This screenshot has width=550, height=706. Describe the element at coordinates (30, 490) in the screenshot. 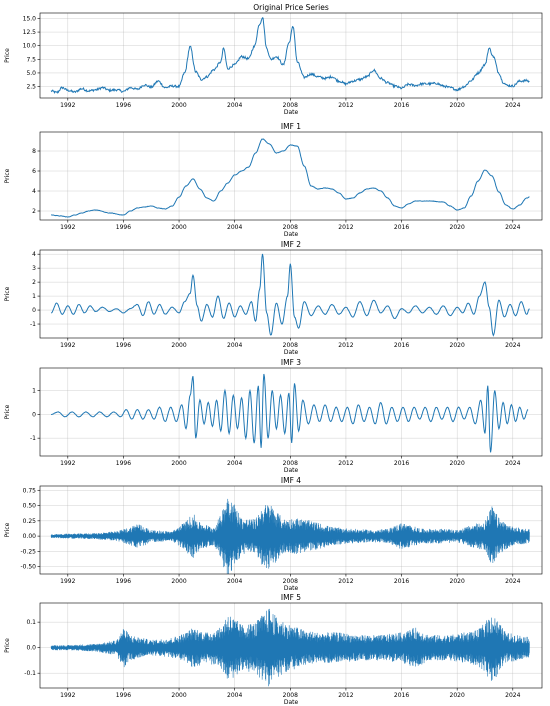

I see `y-tick-label: 0.75` at that location.